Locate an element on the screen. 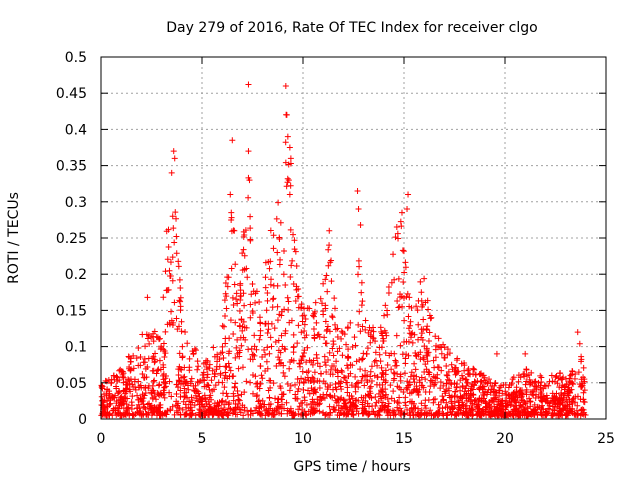 The height and width of the screenshot is (480, 640). y-tick-label: 0 is located at coordinates (82, 420).